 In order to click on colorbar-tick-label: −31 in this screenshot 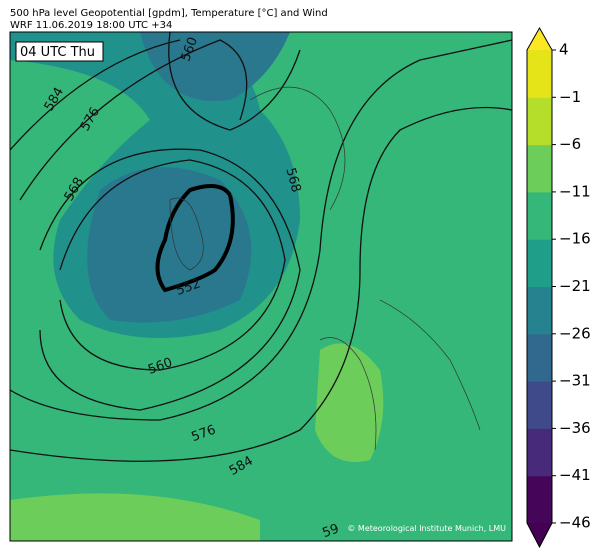, I will do `click(575, 381)`.